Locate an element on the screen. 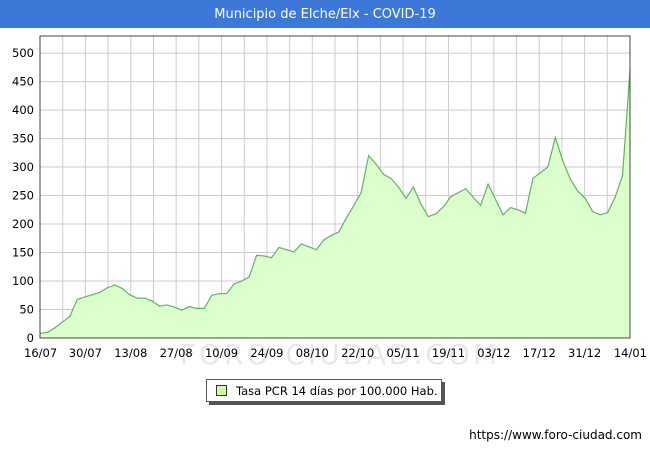 The image size is (650, 450). y-tick-label: 200 is located at coordinates (23, 224).